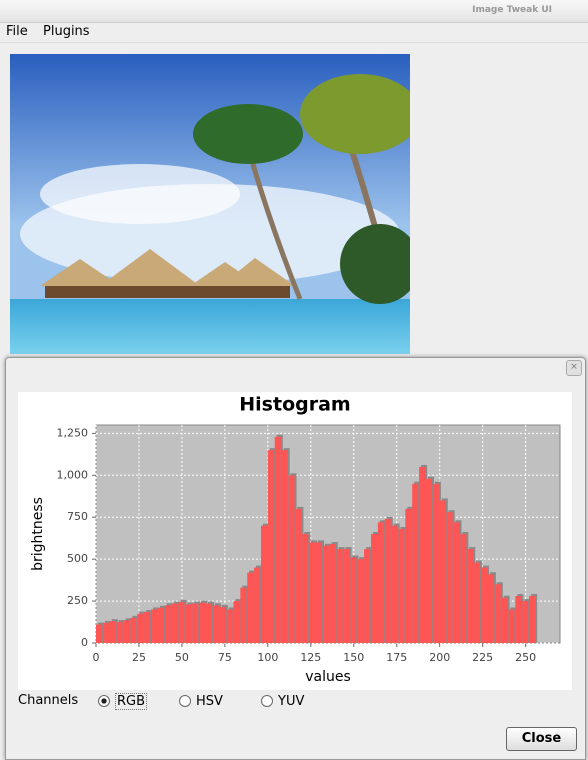 Image resolution: width=588 pixels, height=760 pixels. What do you see at coordinates (353, 657) in the screenshot?
I see `x-tick-label: 150` at bounding box center [353, 657].